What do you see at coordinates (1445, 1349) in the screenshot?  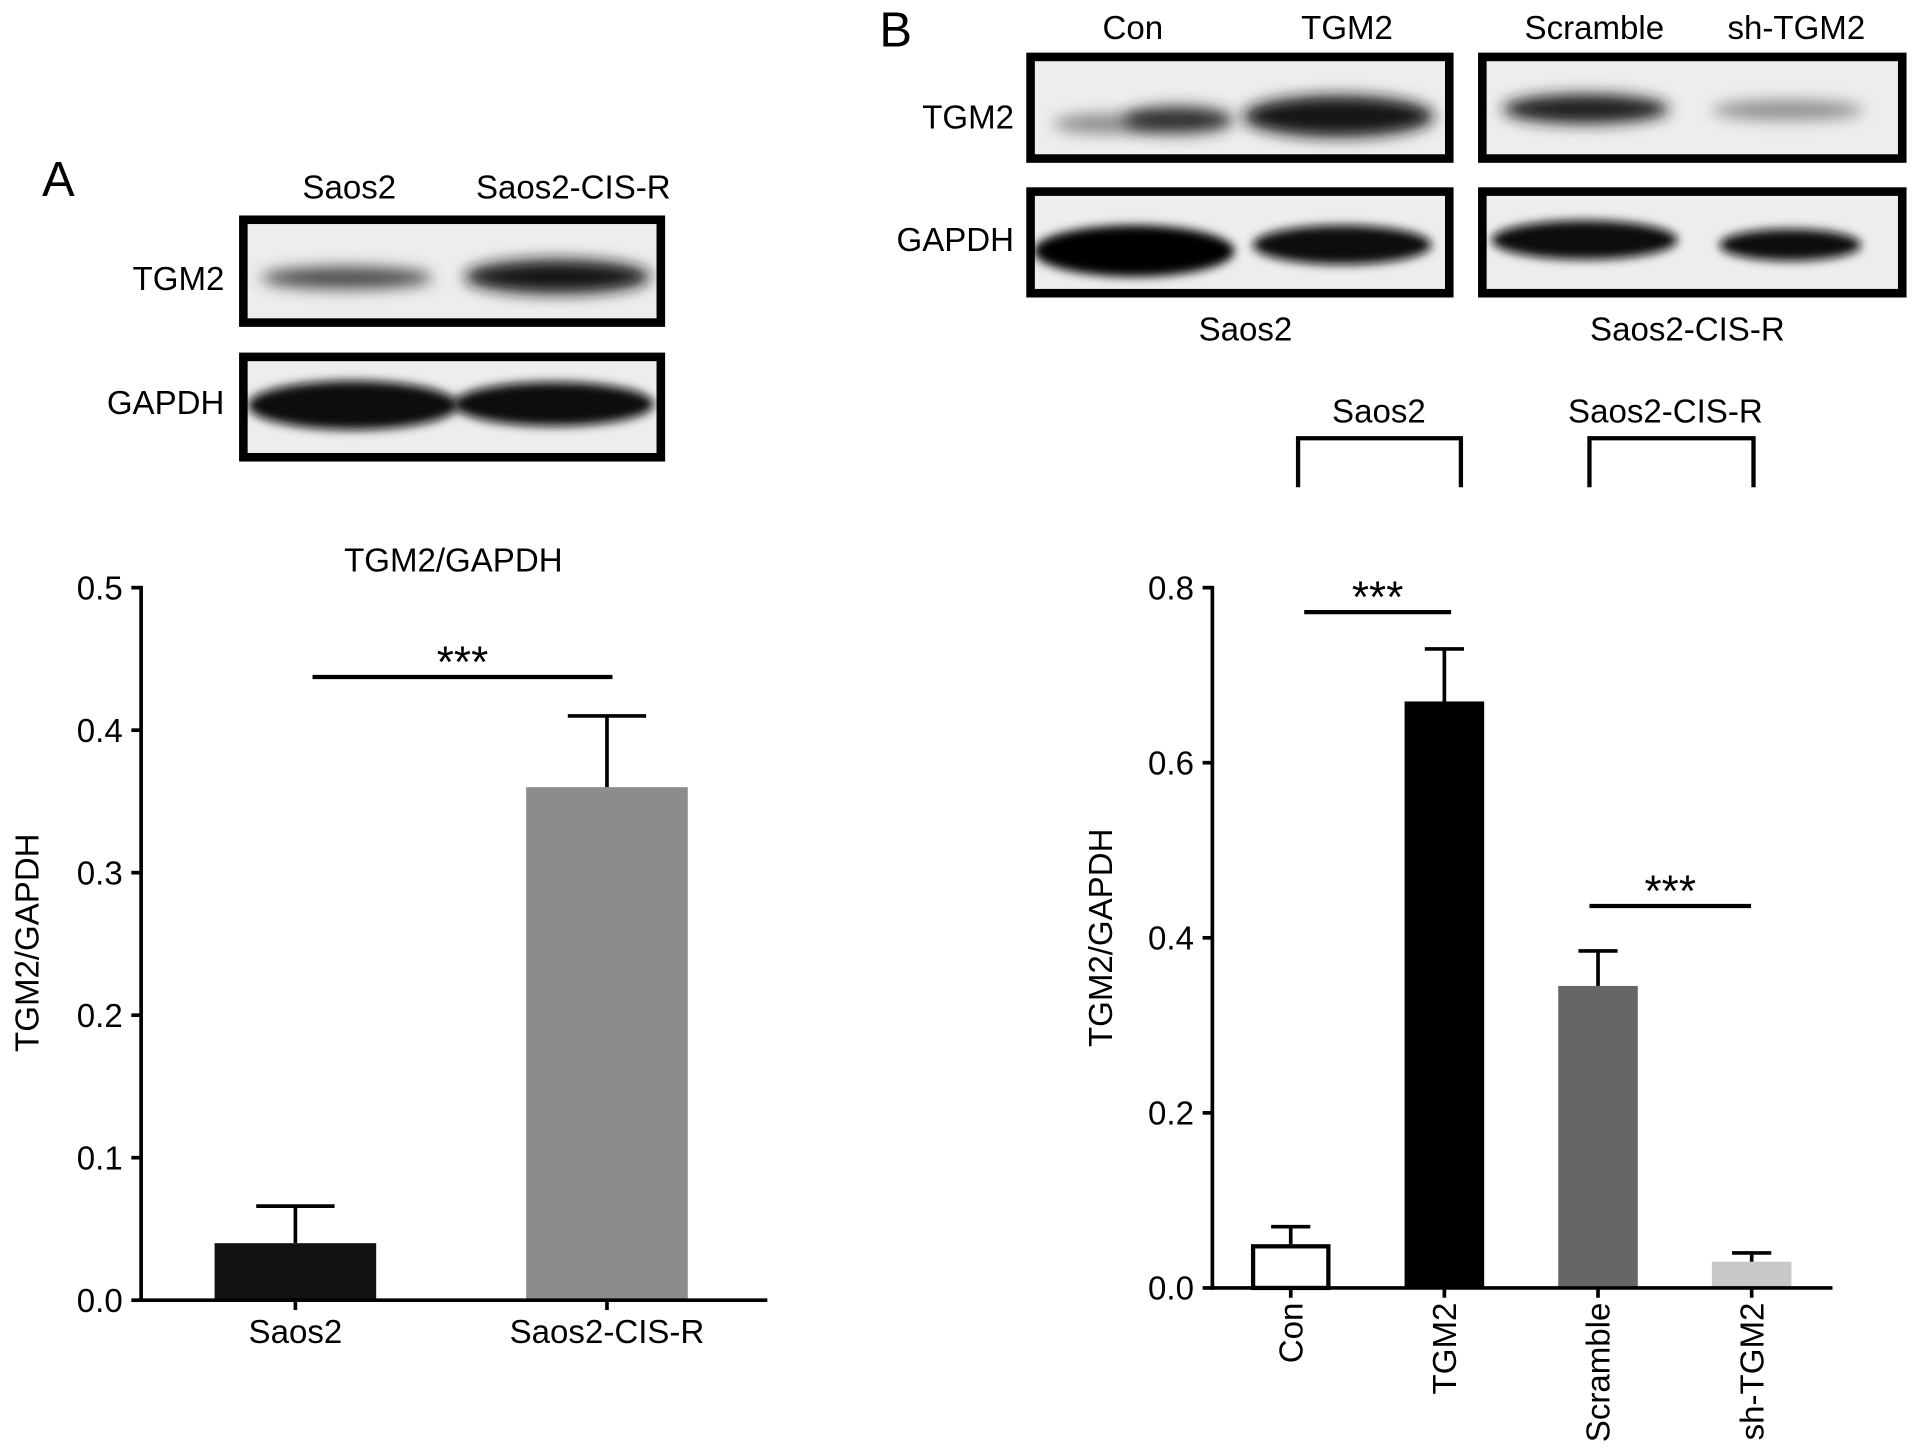 I see `x-tick-label-tgm2: TGM2` at bounding box center [1445, 1349].